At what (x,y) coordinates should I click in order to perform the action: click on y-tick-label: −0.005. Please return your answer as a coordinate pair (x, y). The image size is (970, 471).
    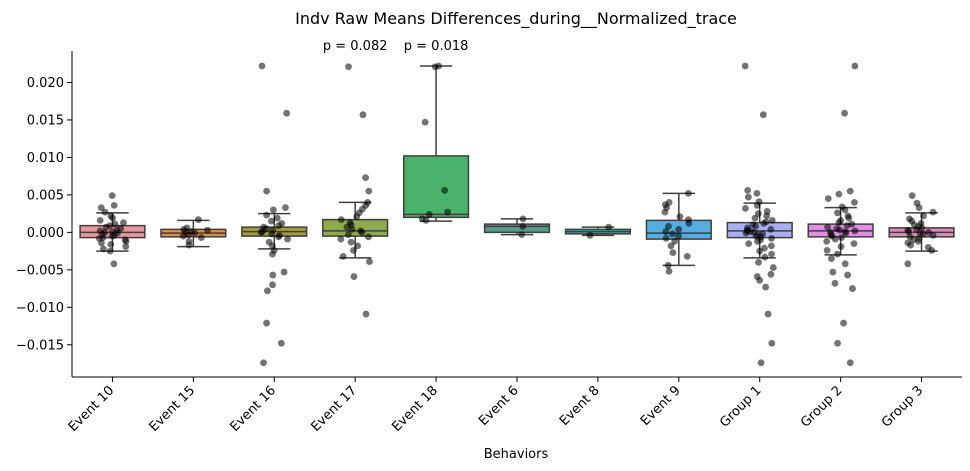
    Looking at the image, I should click on (40, 270).